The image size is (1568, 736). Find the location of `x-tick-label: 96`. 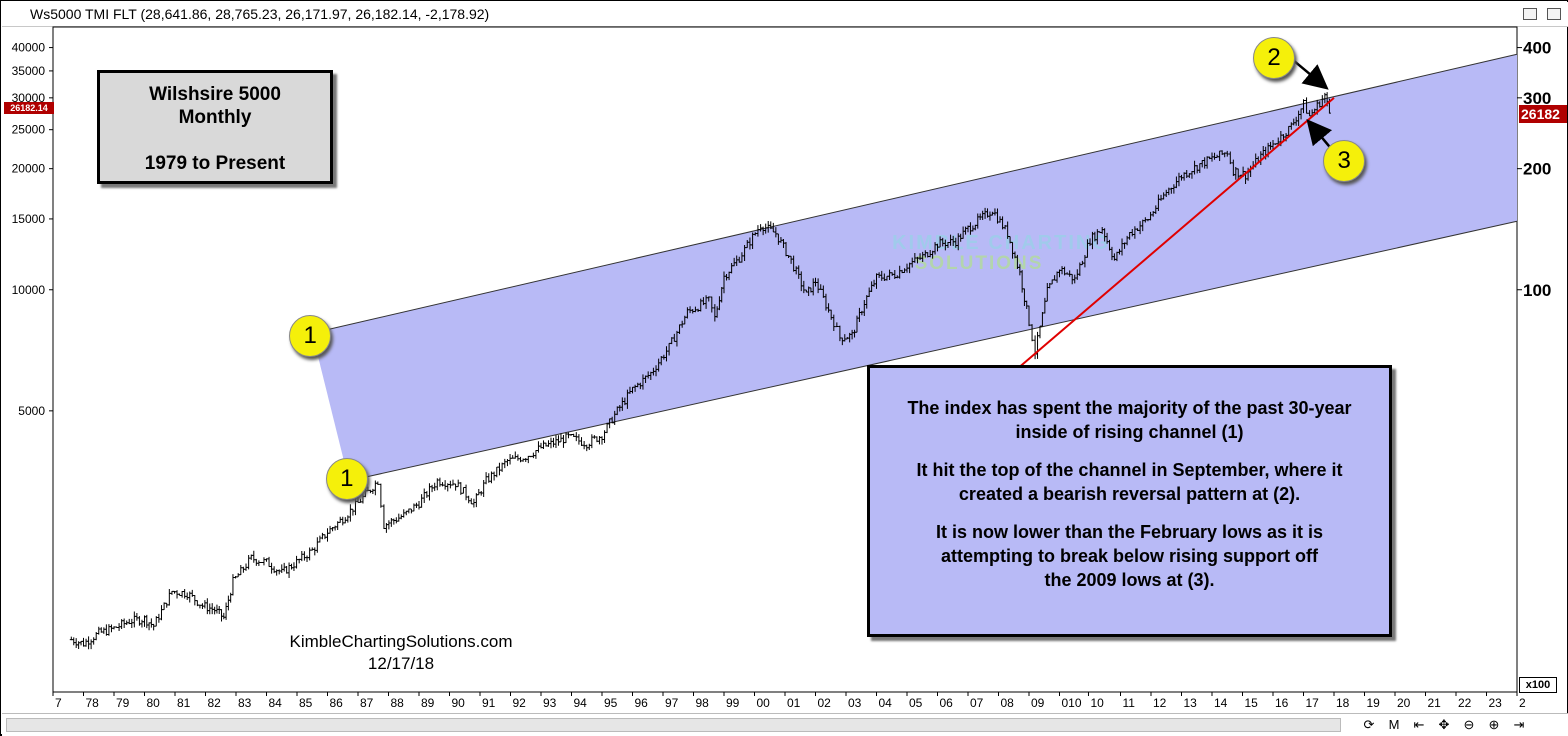

x-tick-label: 96 is located at coordinates (642, 703).